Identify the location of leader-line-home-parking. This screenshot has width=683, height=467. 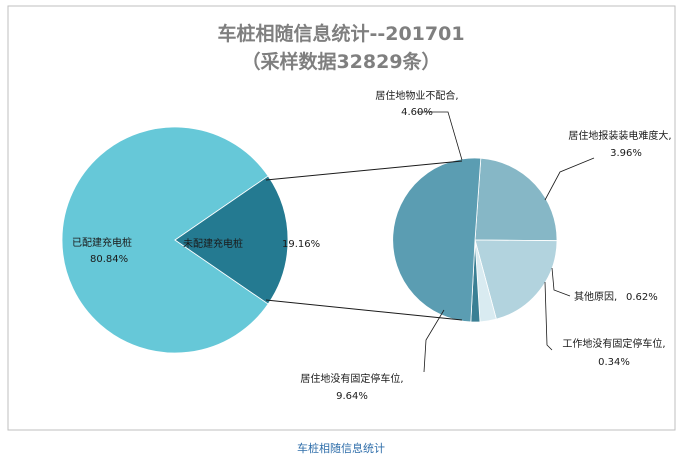
(434, 341).